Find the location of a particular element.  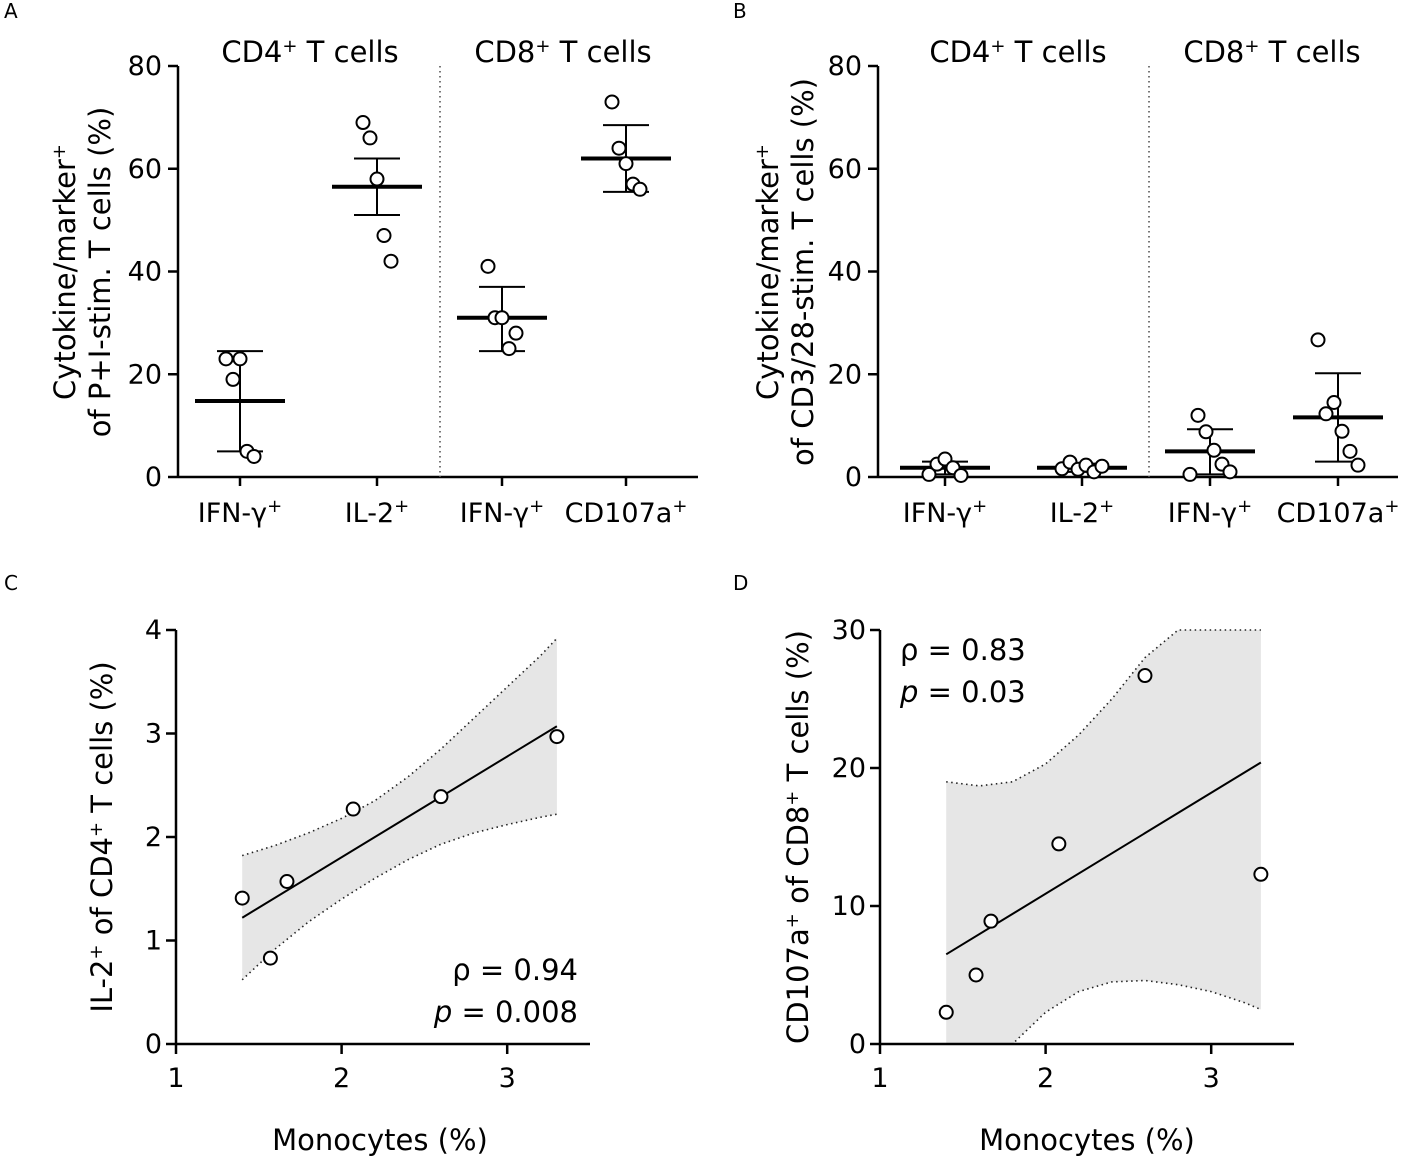

panel-a-ytick-label: 60 is located at coordinates (145, 169).